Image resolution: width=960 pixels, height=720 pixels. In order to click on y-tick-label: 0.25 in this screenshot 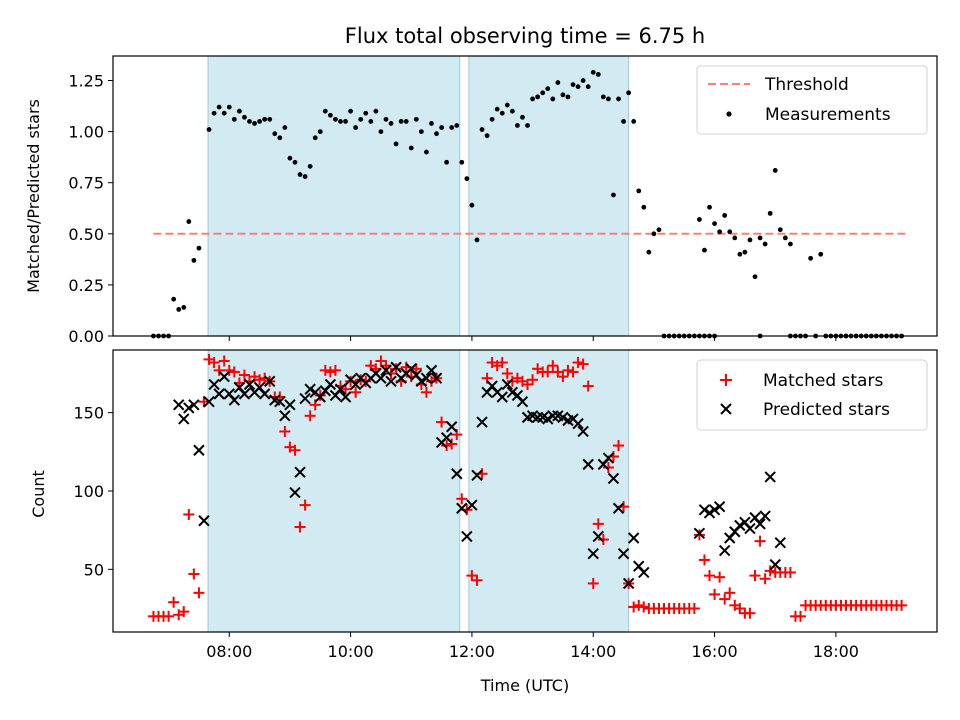, I will do `click(86, 285)`.